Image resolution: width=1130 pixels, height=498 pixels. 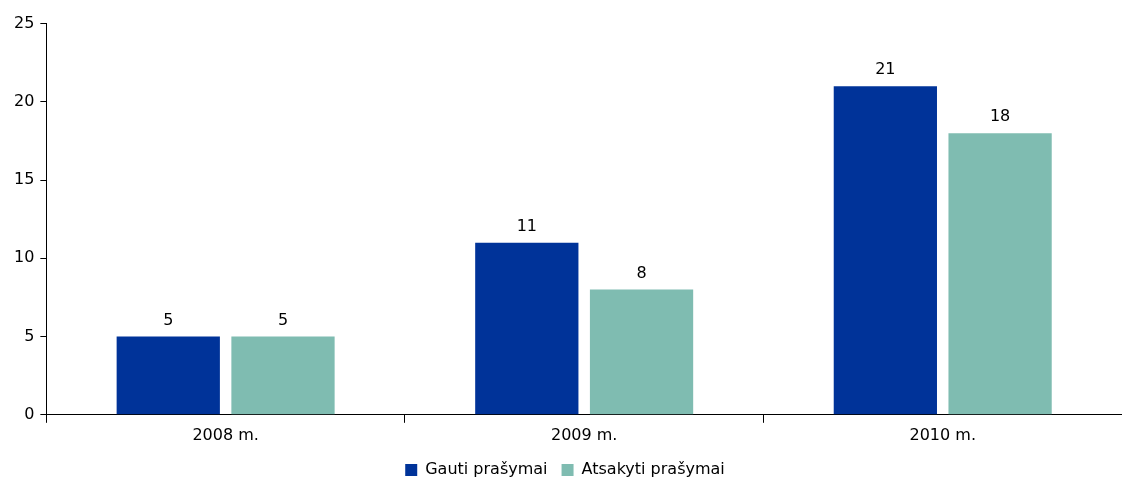 I want to click on data-label: 21, so click(x=885, y=69).